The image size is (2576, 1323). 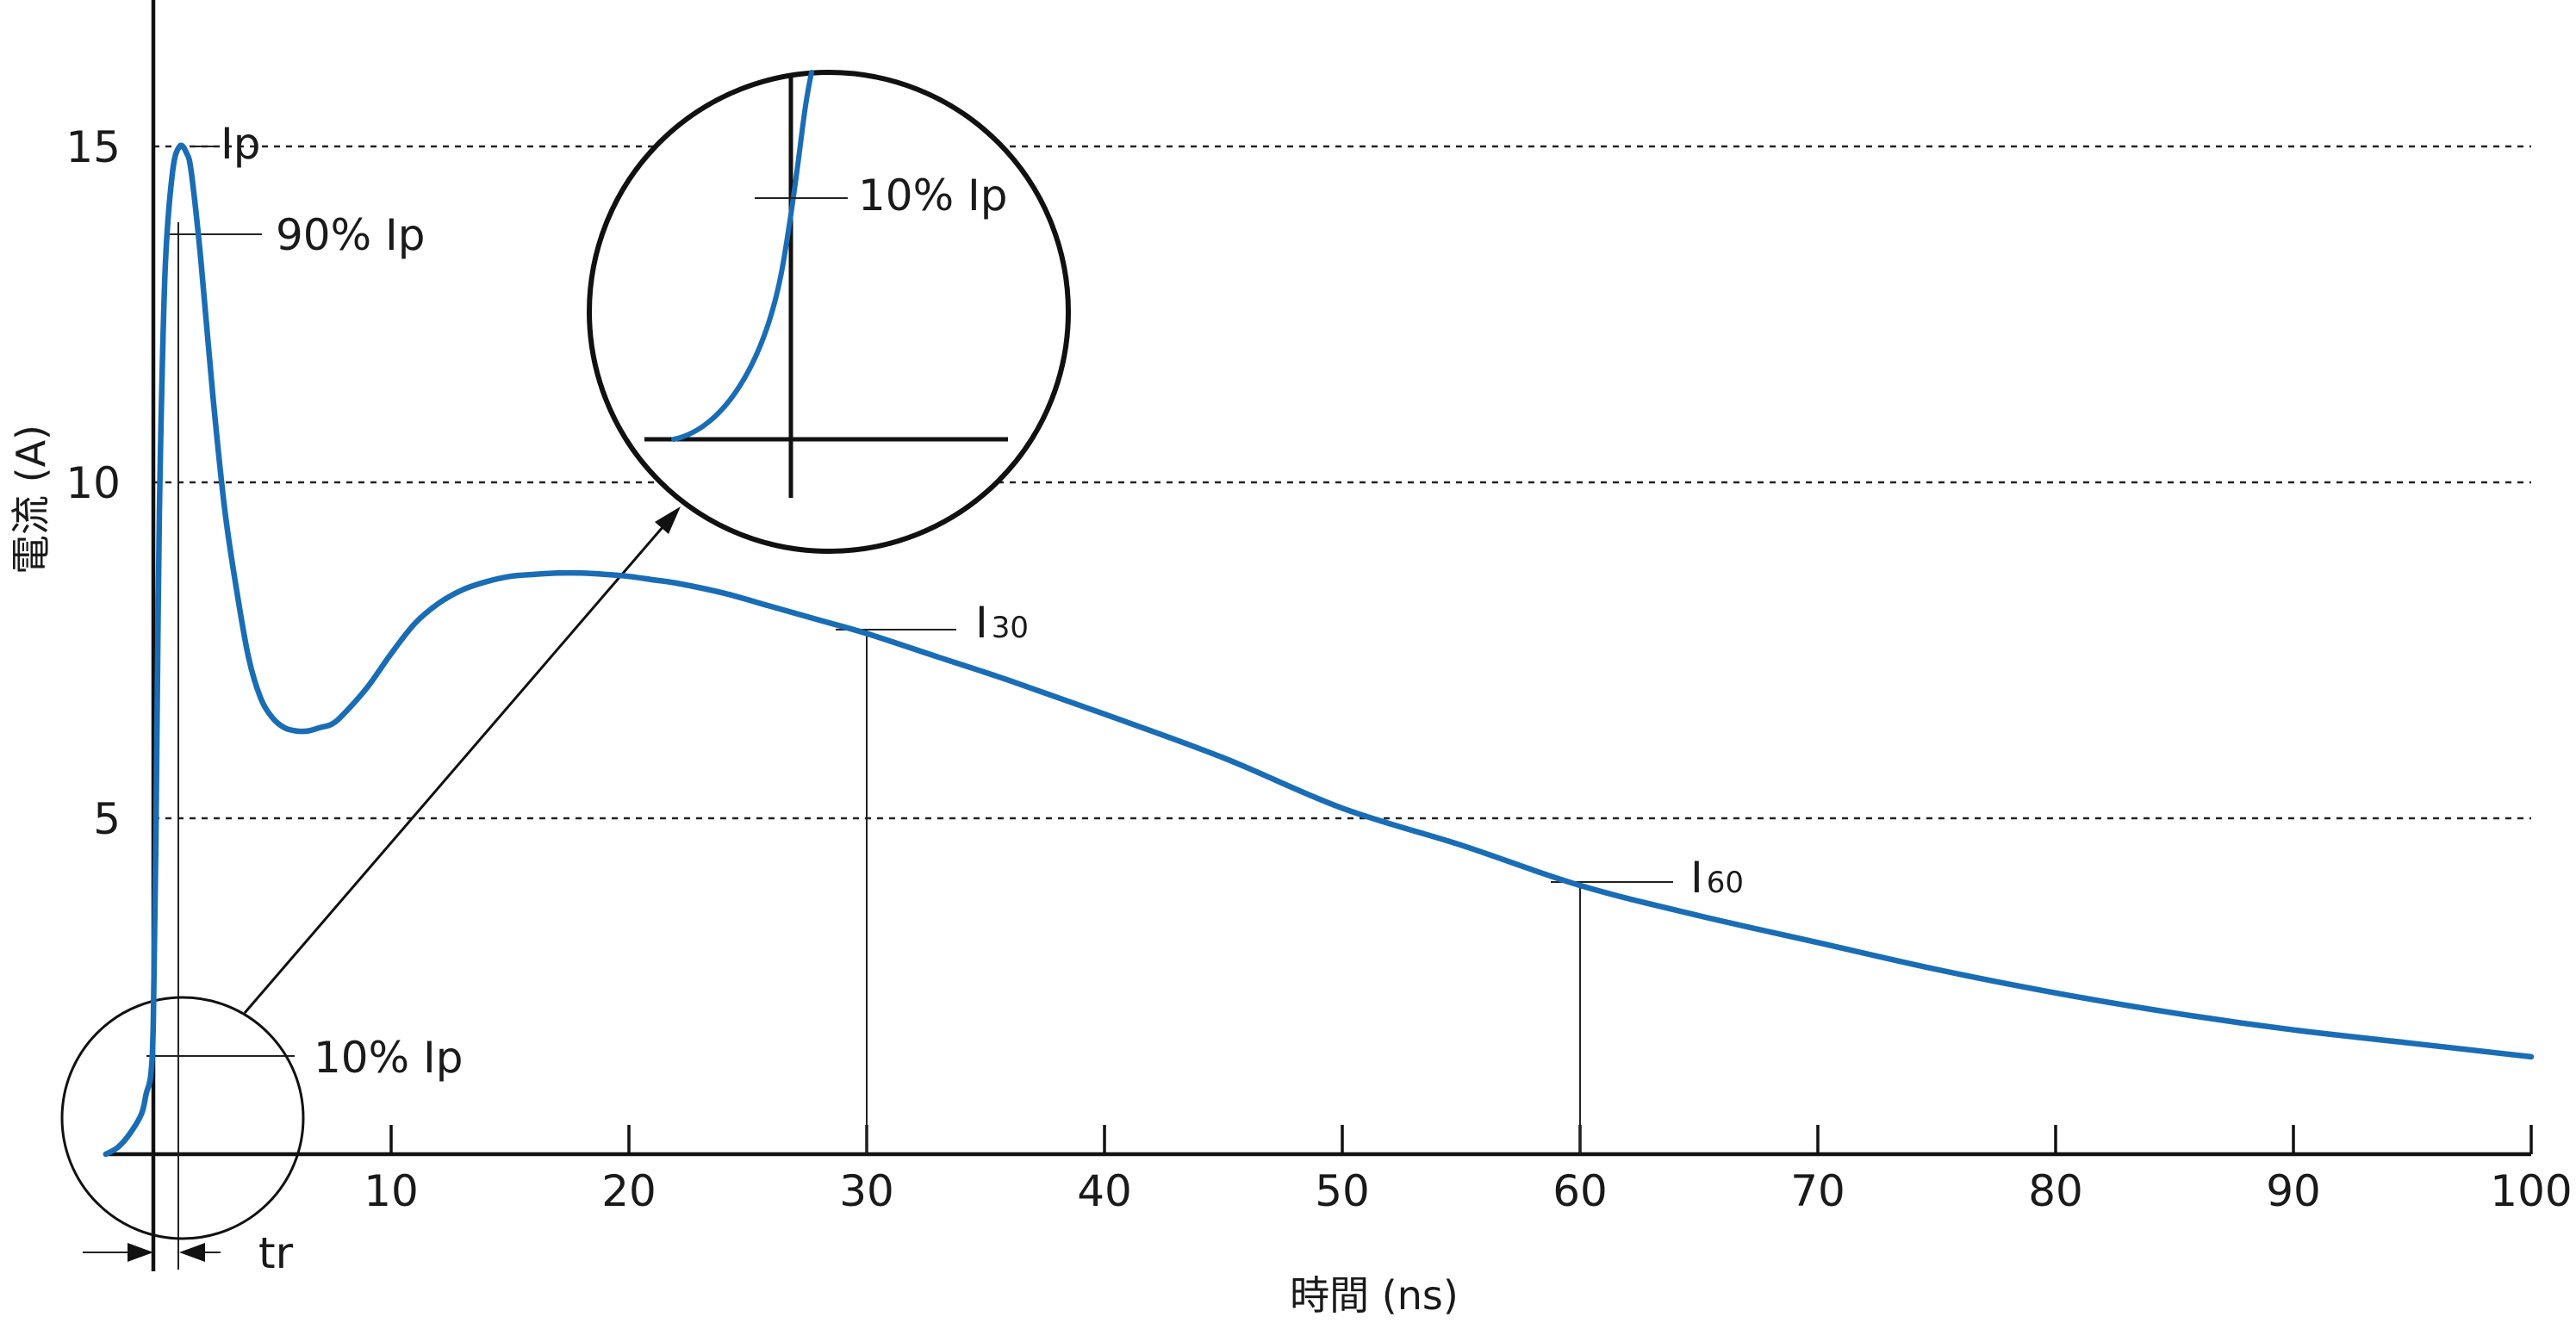 I want to click on annotation-i30-base: I, so click(x=982, y=623).